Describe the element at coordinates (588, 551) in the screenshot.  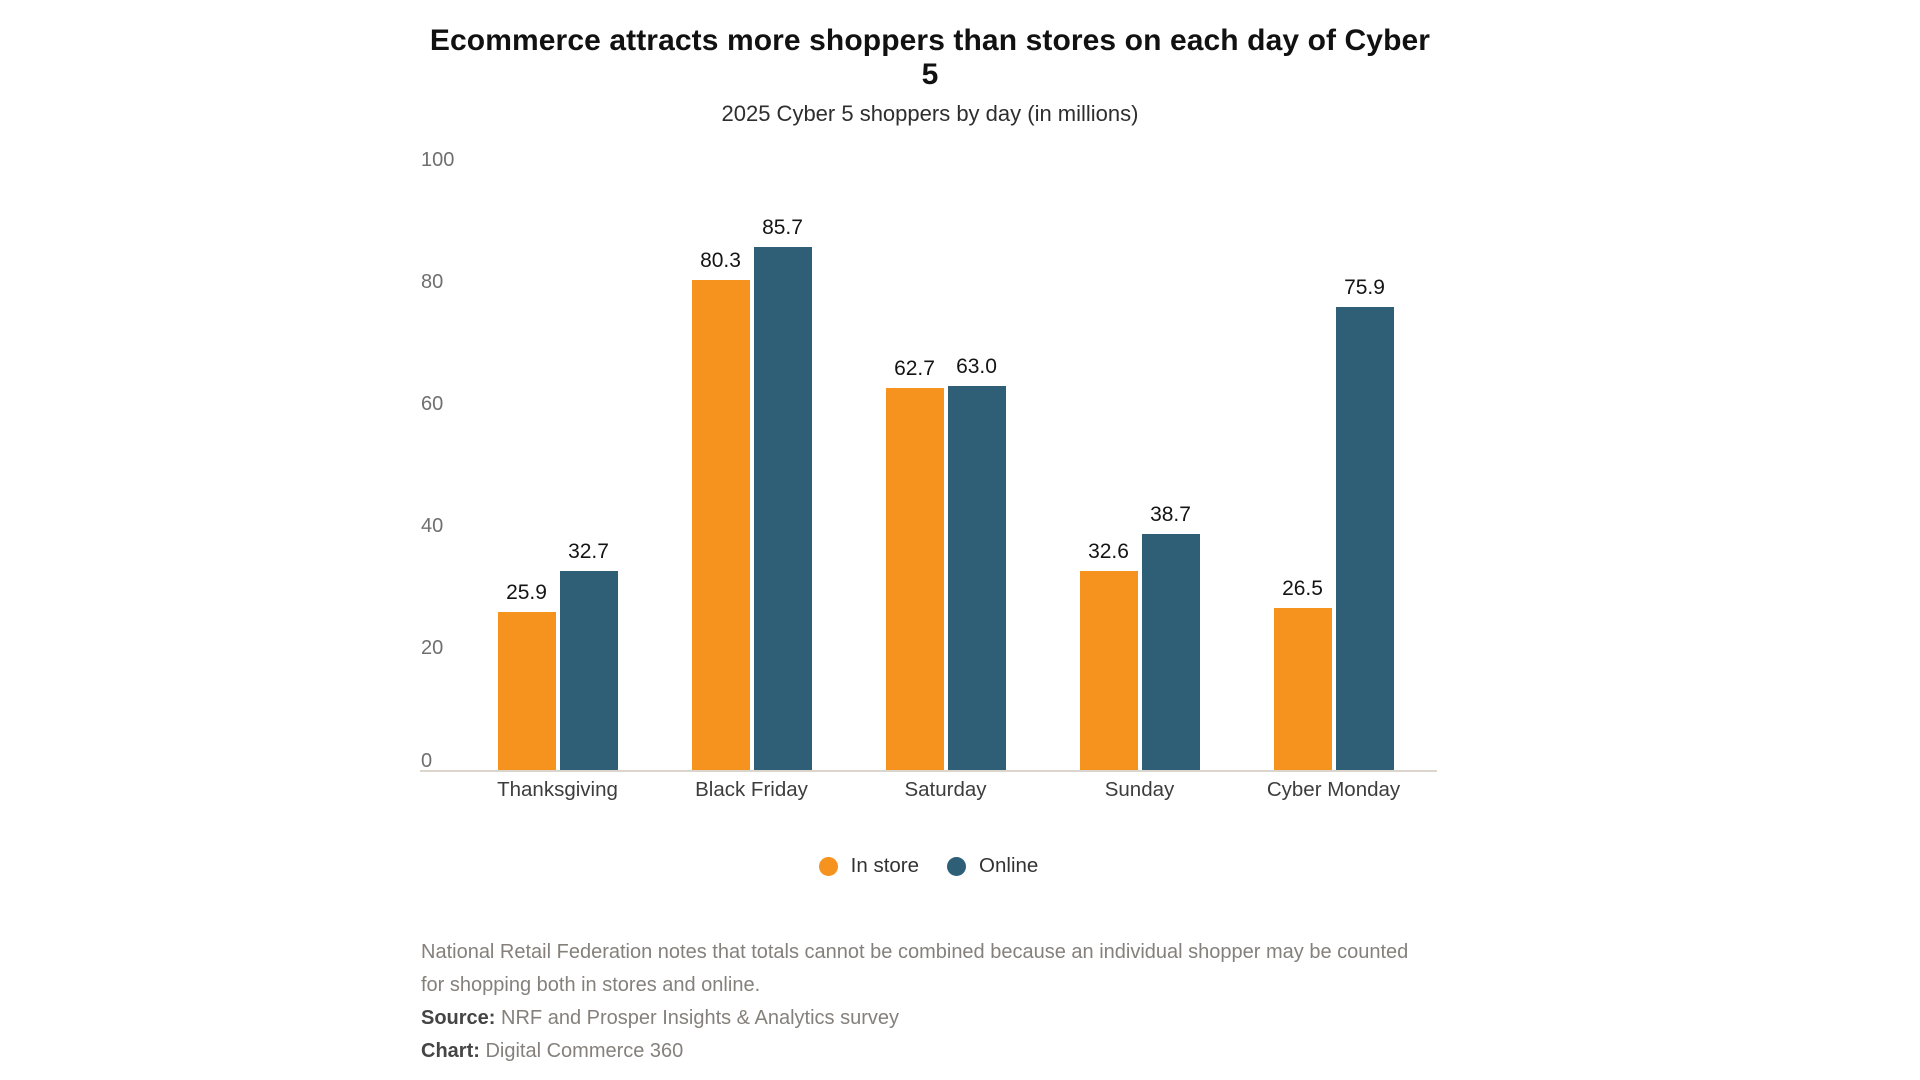
I see `value-label-online-thanksgiving: 32.7` at that location.